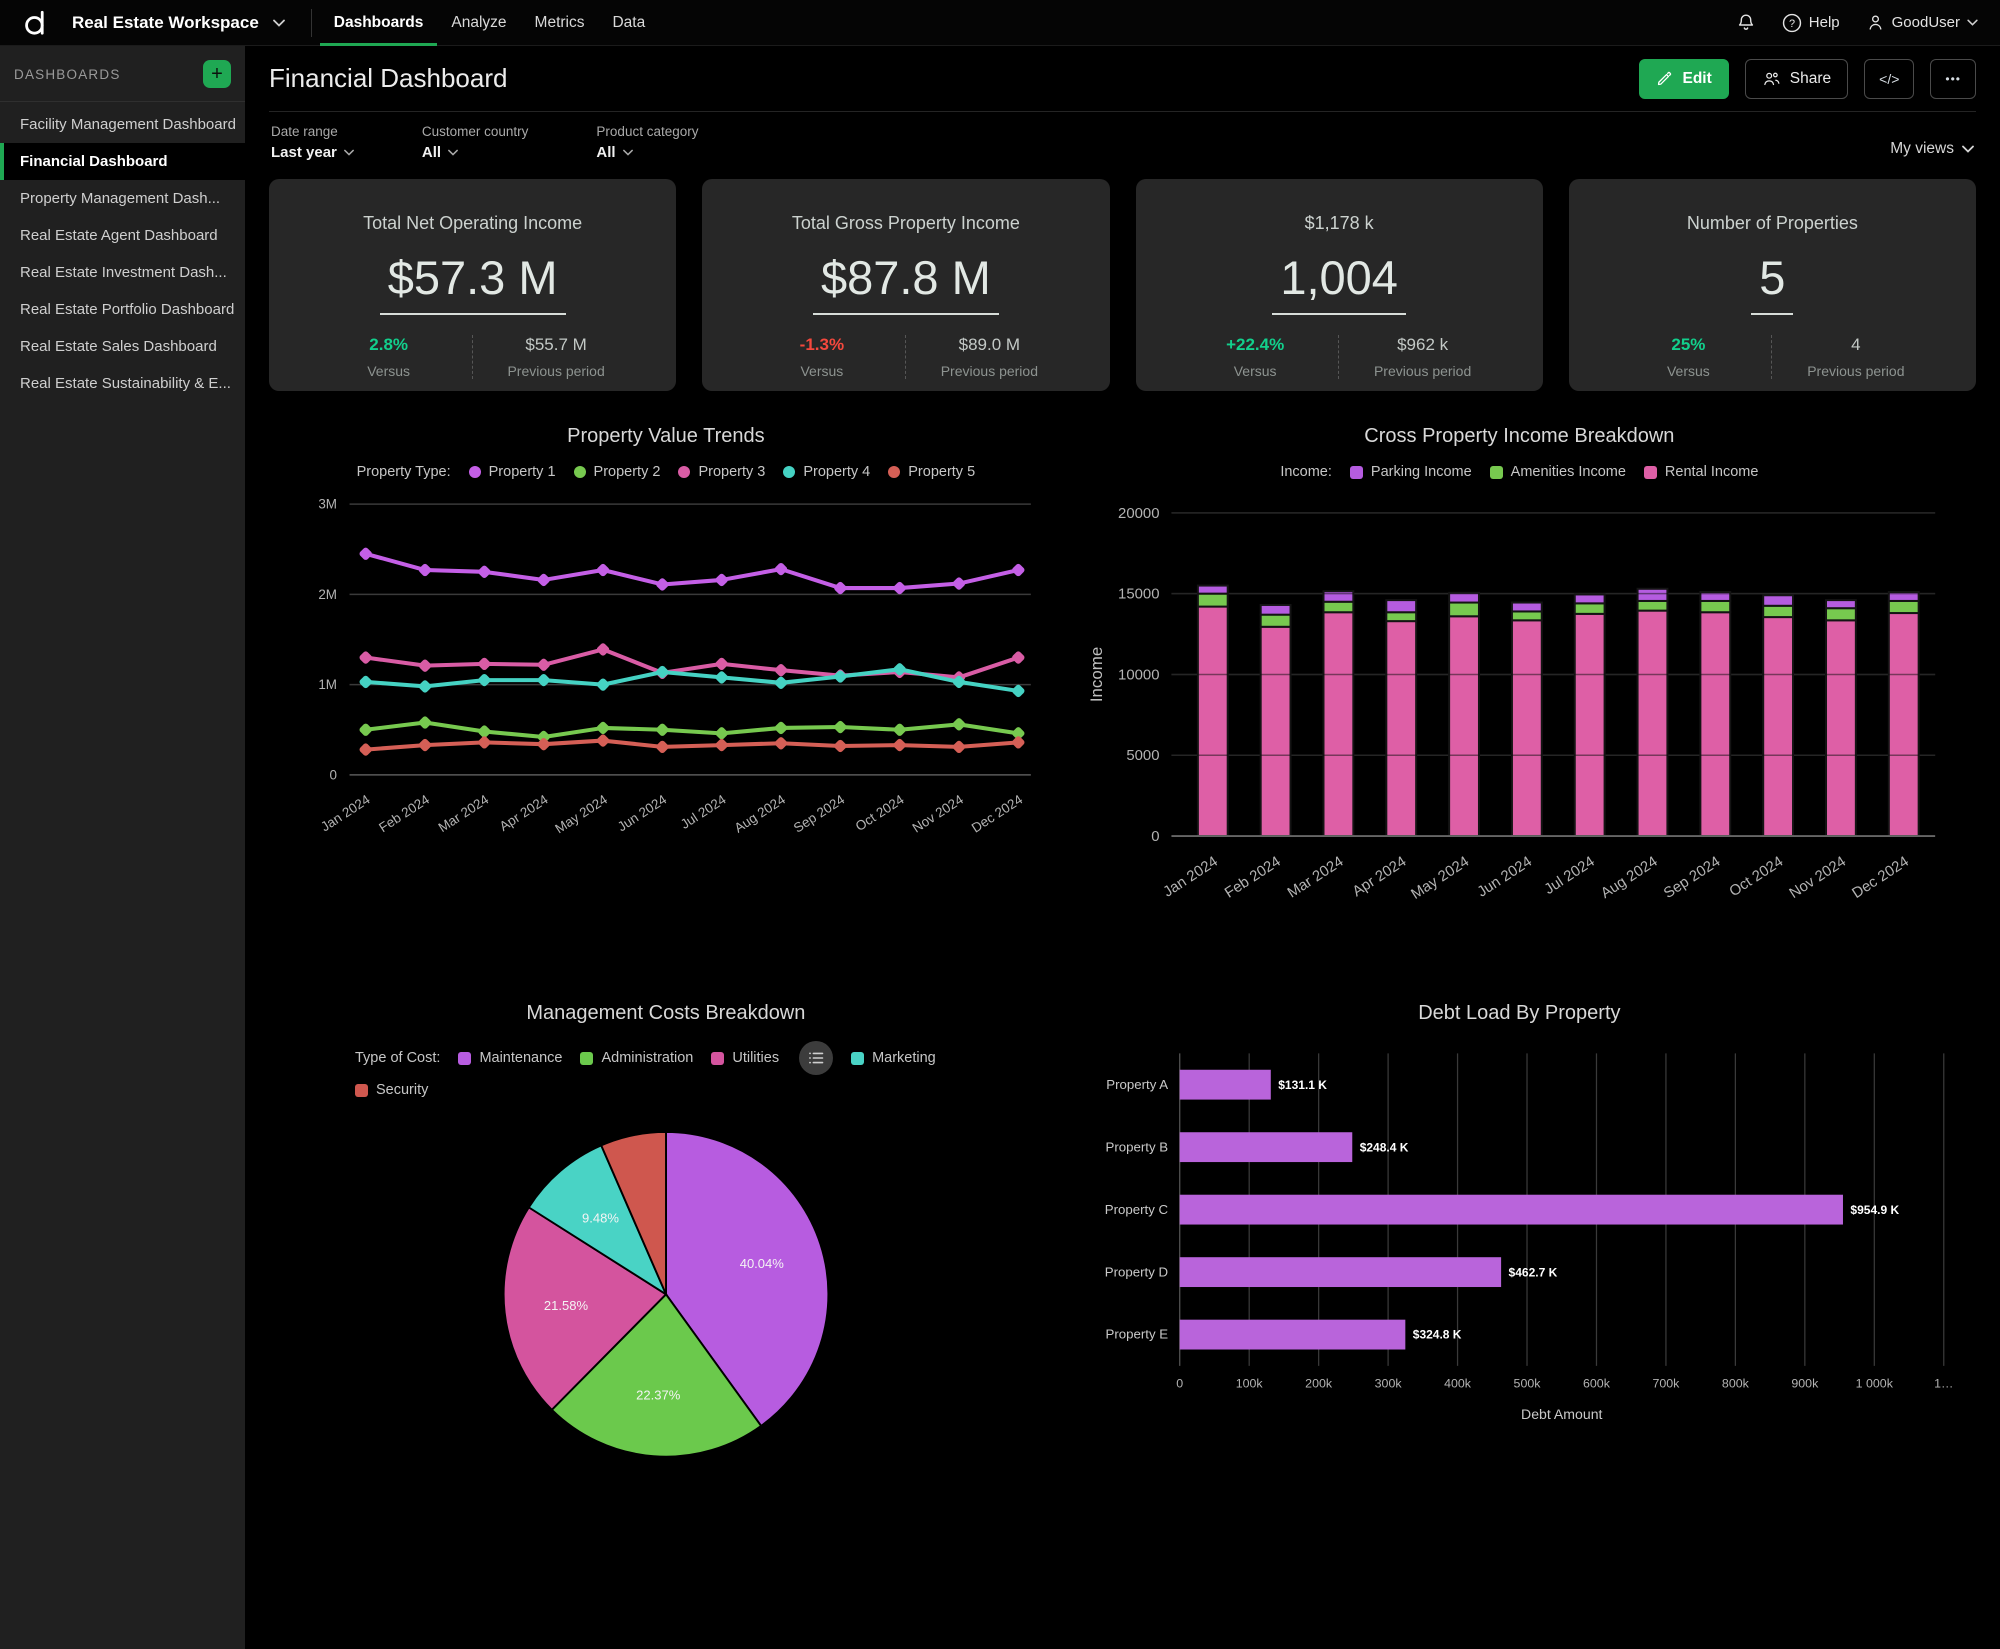  Describe the element at coordinates (479, 22) in the screenshot. I see `tab-analyze: Analyze` at that location.